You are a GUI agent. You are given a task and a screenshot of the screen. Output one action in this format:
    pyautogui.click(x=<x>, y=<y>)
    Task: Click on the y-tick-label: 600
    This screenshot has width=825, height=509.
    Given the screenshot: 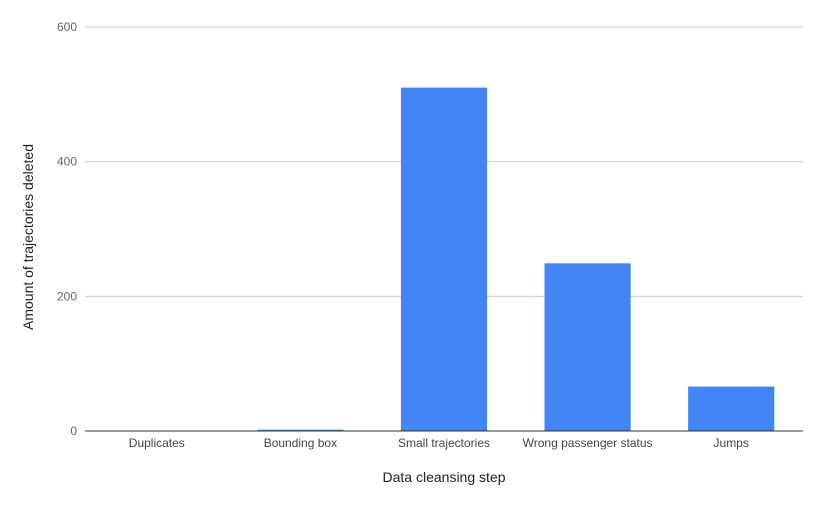 What is the action you would take?
    pyautogui.click(x=67, y=27)
    